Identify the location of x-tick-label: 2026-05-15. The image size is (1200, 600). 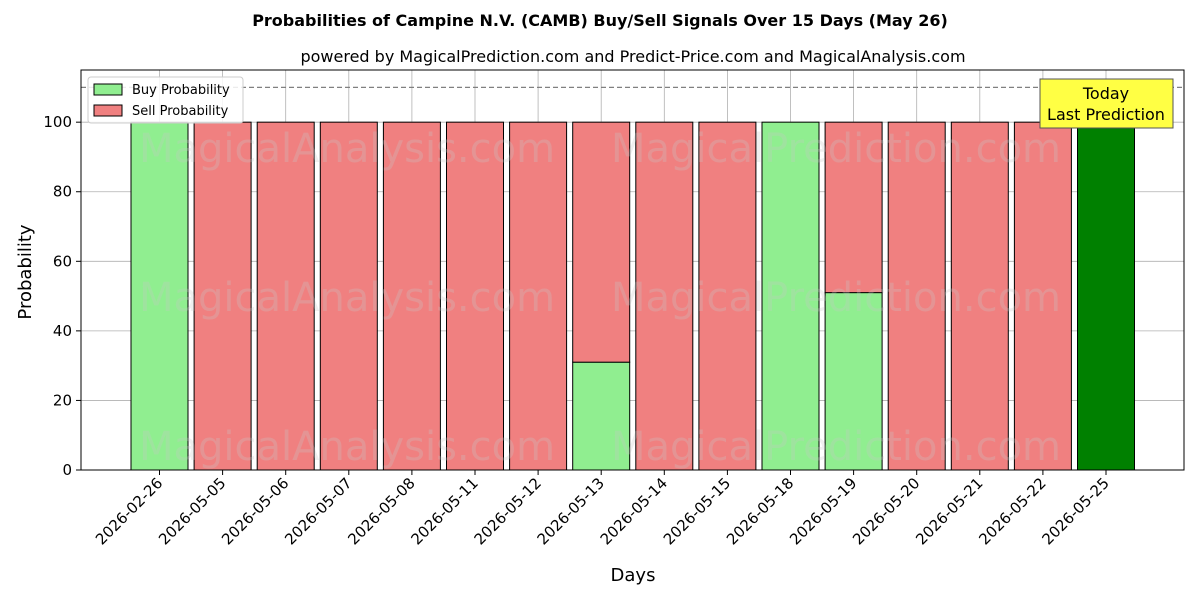
(697, 511).